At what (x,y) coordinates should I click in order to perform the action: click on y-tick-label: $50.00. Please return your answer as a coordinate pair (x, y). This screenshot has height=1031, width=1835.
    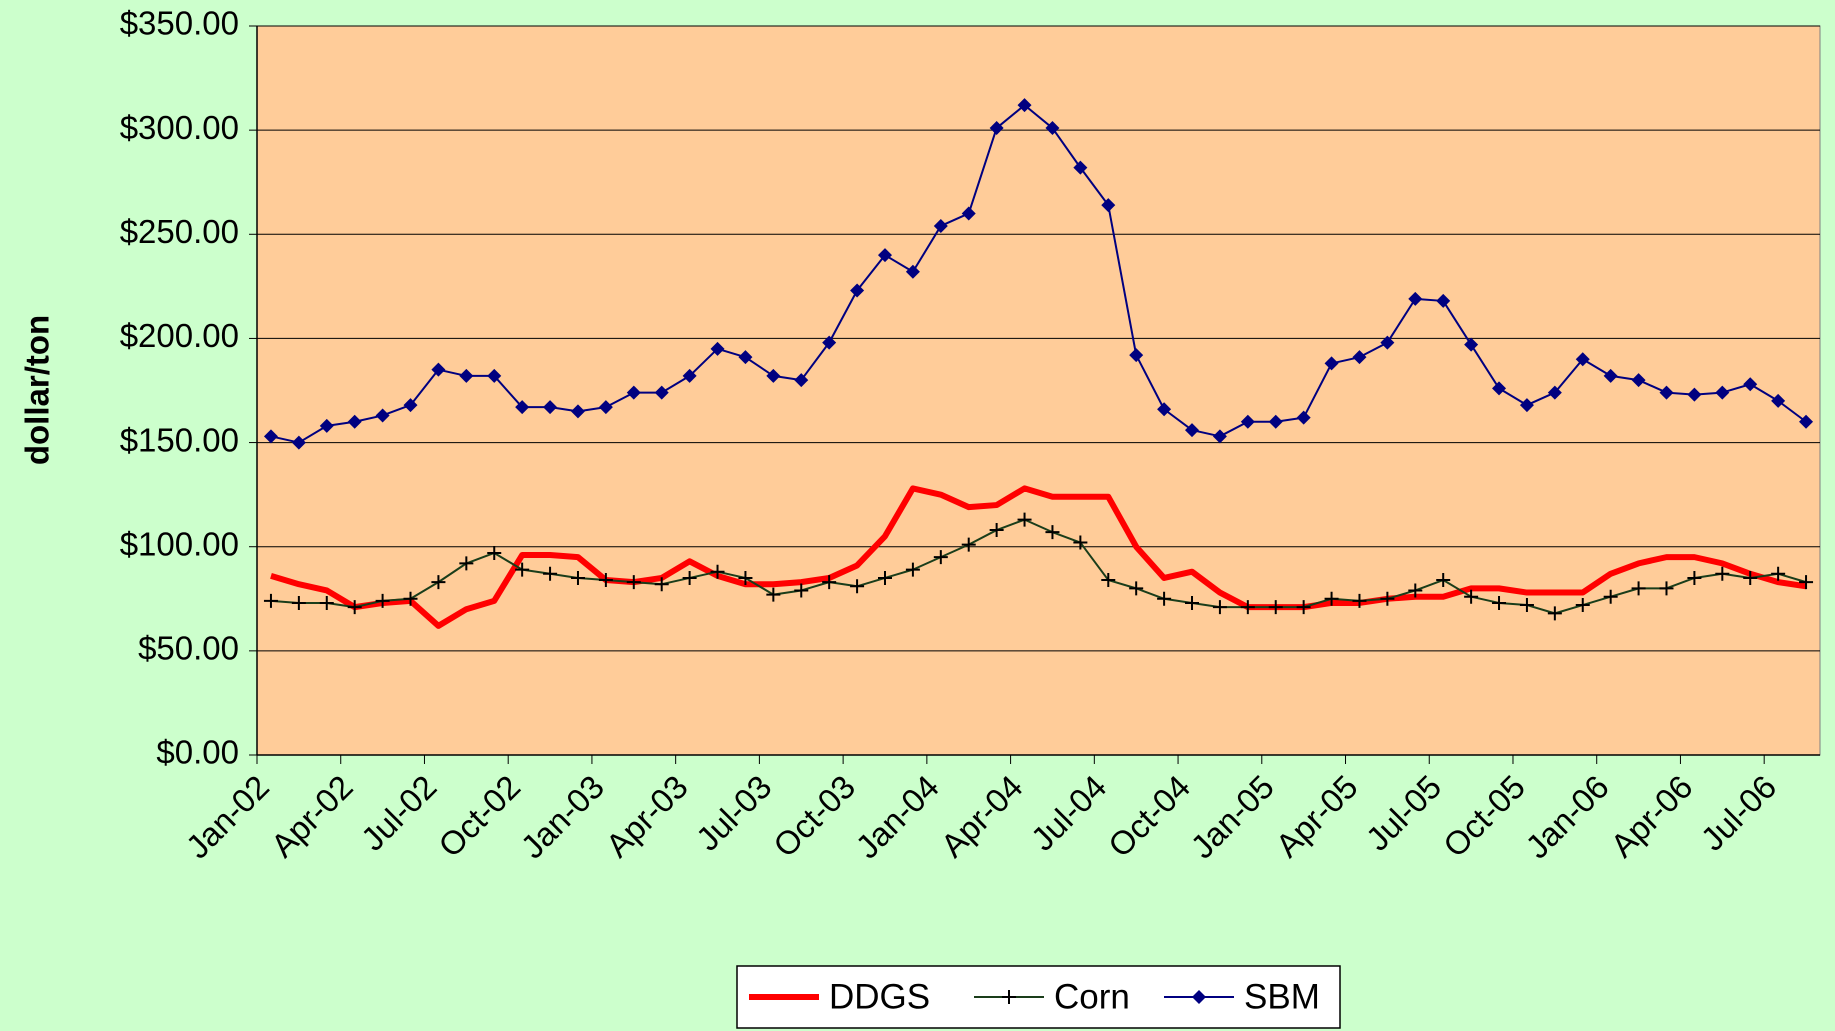
    Looking at the image, I should click on (188, 648).